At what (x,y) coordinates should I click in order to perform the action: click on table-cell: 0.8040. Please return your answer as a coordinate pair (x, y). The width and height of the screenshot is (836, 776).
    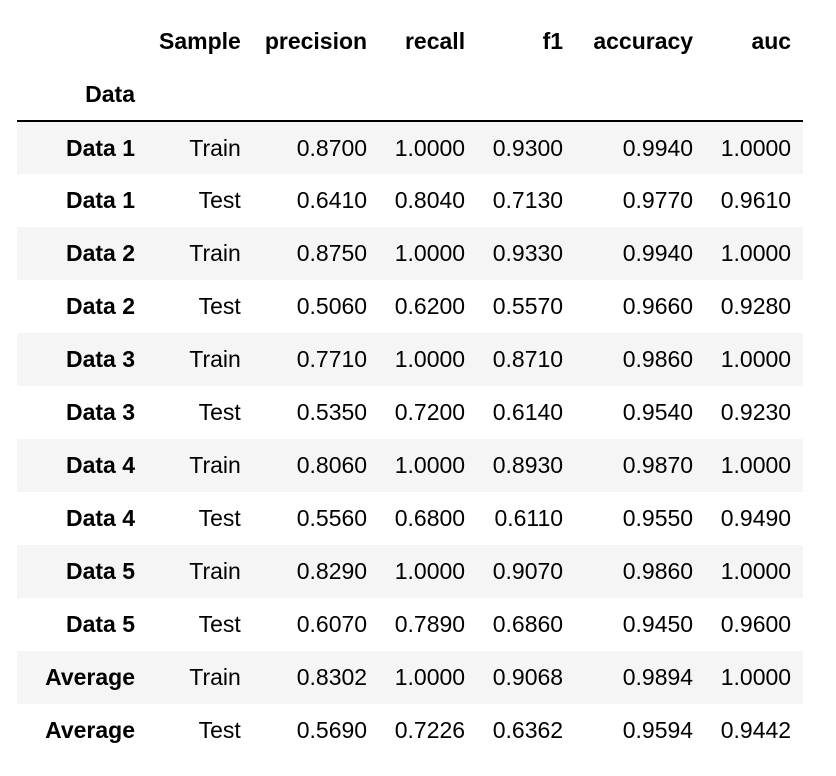
    Looking at the image, I should click on (430, 200).